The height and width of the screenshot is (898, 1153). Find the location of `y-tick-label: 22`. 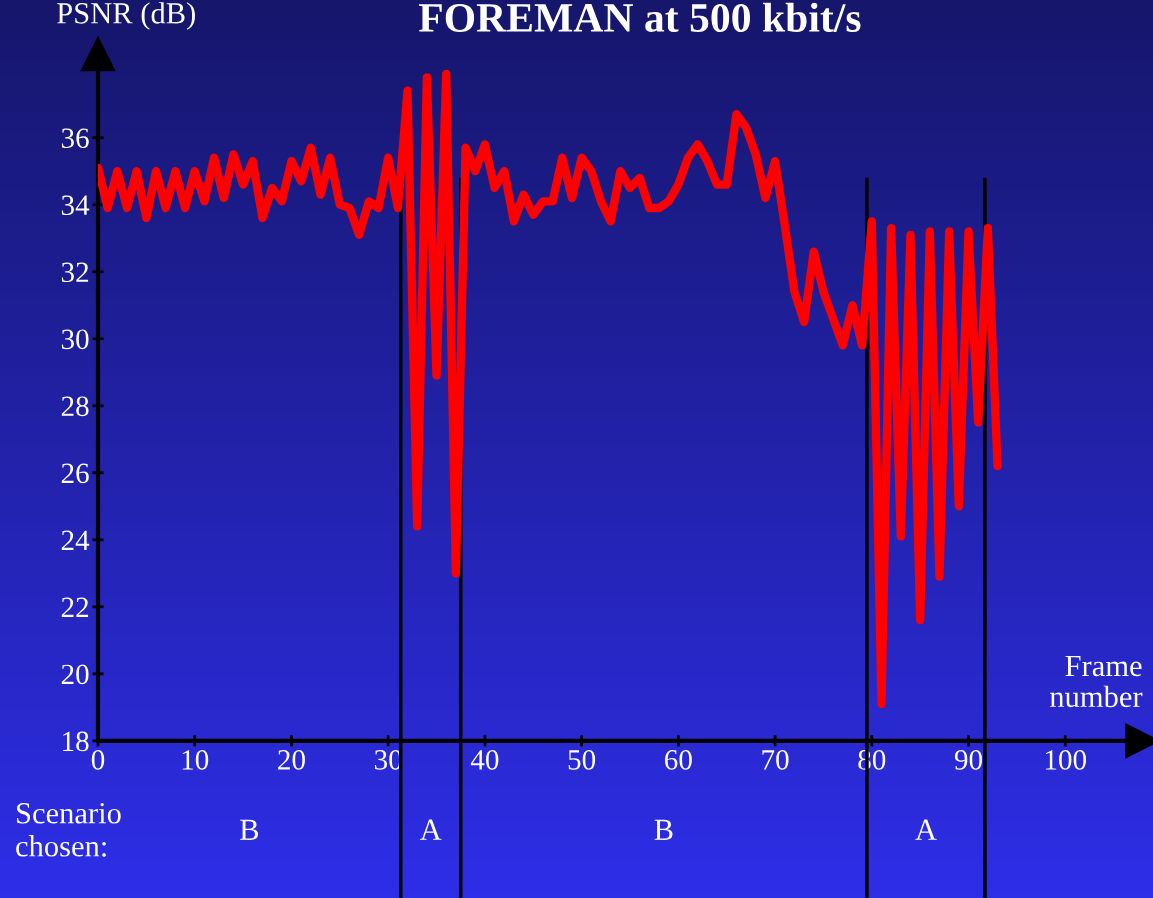

y-tick-label: 22 is located at coordinates (75, 607).